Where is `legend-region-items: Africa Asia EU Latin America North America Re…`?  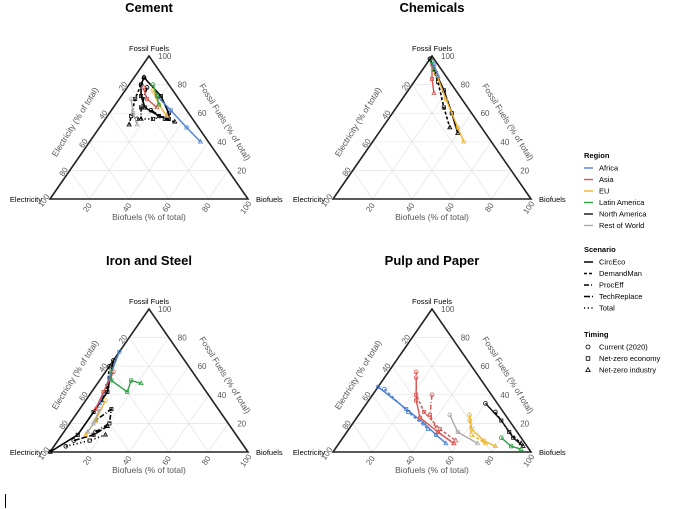 legend-region-items: Africa Asia EU Latin America North America Re… is located at coordinates (615, 197).